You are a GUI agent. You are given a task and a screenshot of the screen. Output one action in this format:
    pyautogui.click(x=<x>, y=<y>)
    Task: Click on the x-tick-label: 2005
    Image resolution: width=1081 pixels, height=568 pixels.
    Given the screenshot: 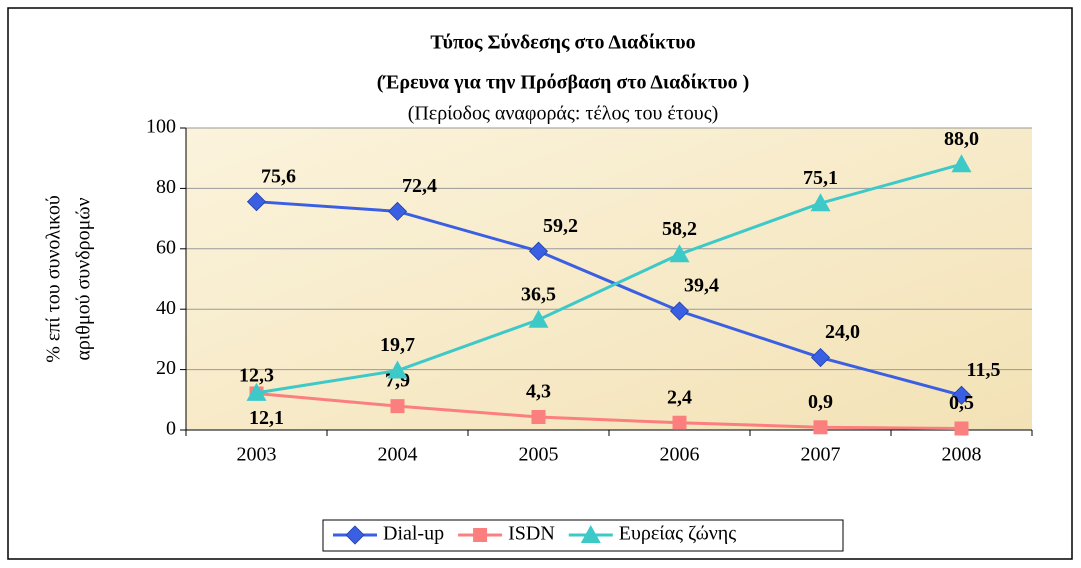 What is the action you would take?
    pyautogui.click(x=539, y=455)
    